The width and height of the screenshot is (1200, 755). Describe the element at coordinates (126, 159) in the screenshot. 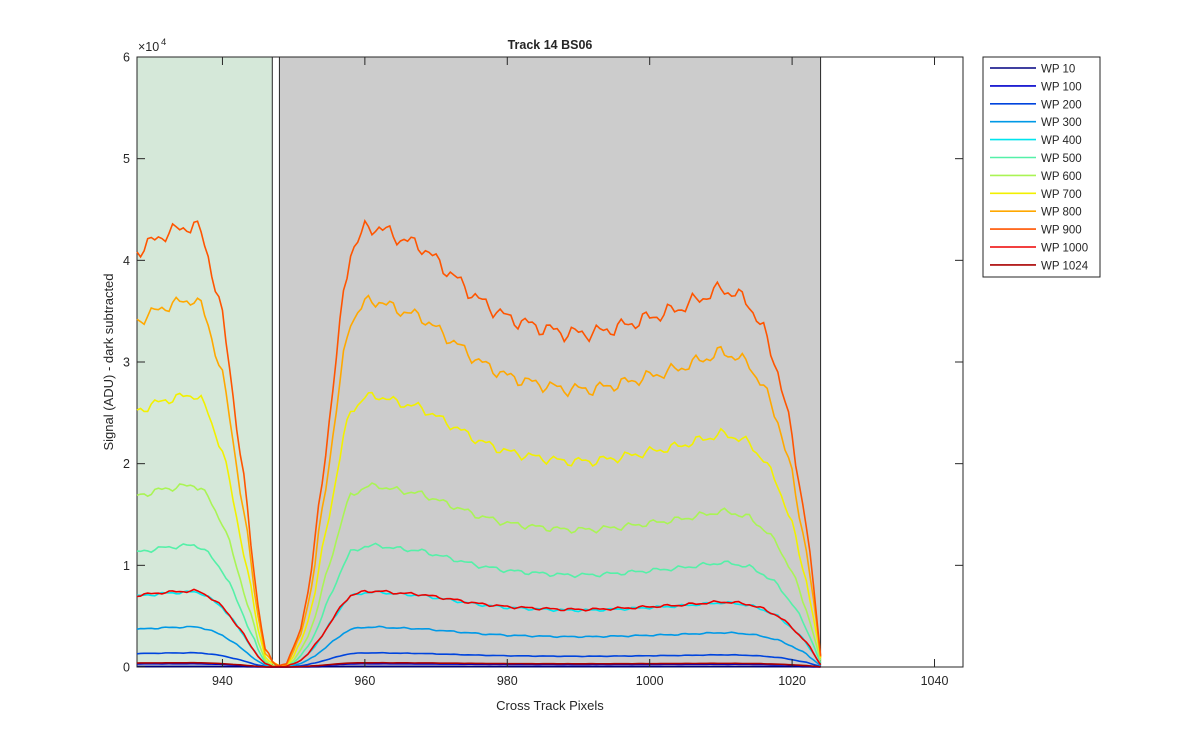

I see `y-tick-label: 5` at that location.